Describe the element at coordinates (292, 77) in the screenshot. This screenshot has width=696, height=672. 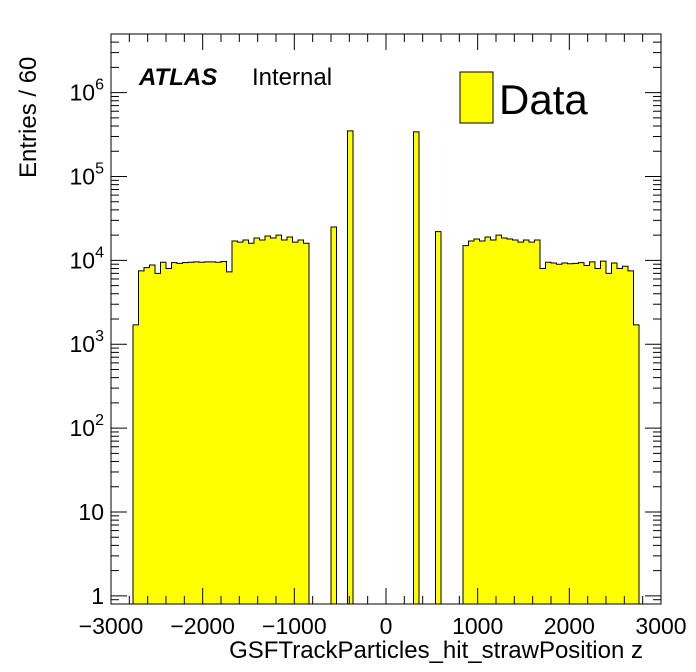
I see `internal-label: Internal` at that location.